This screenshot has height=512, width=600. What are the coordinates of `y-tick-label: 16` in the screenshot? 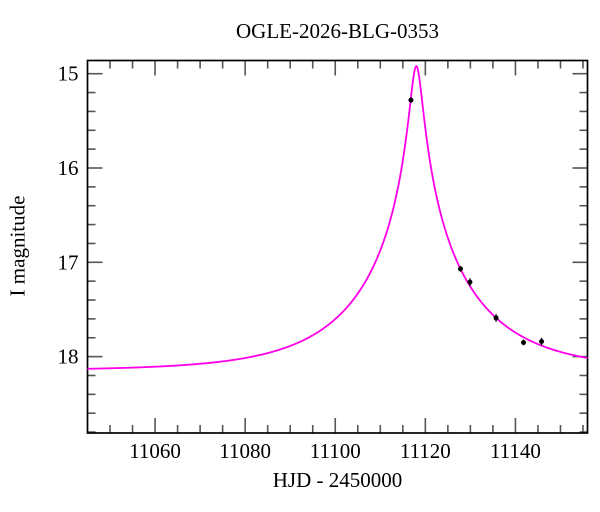 It's located at (68, 168).